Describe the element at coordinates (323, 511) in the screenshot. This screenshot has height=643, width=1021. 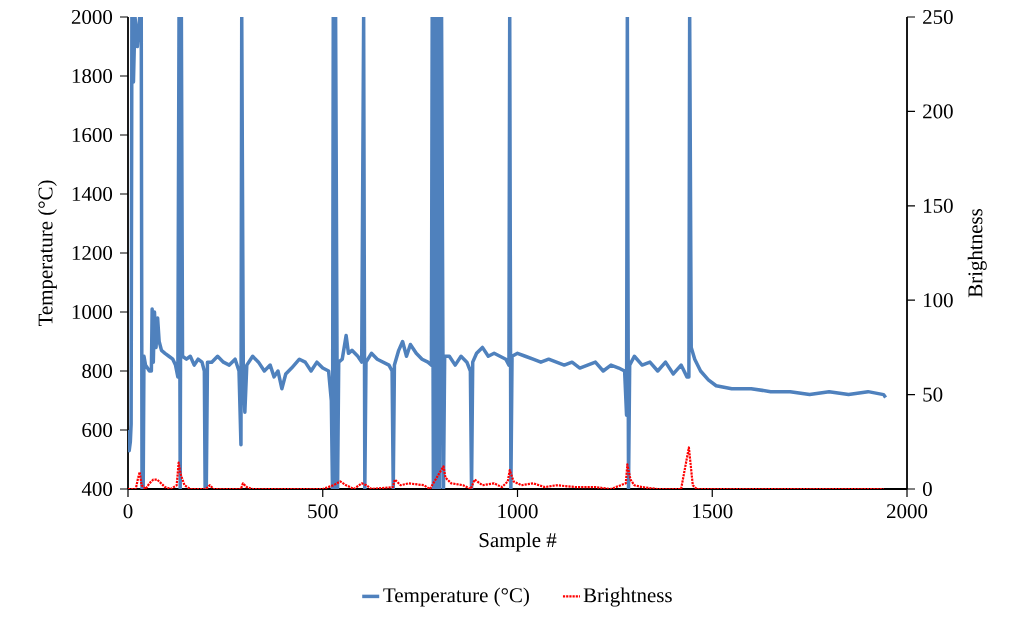
I see `x-tick-label: 500` at that location.